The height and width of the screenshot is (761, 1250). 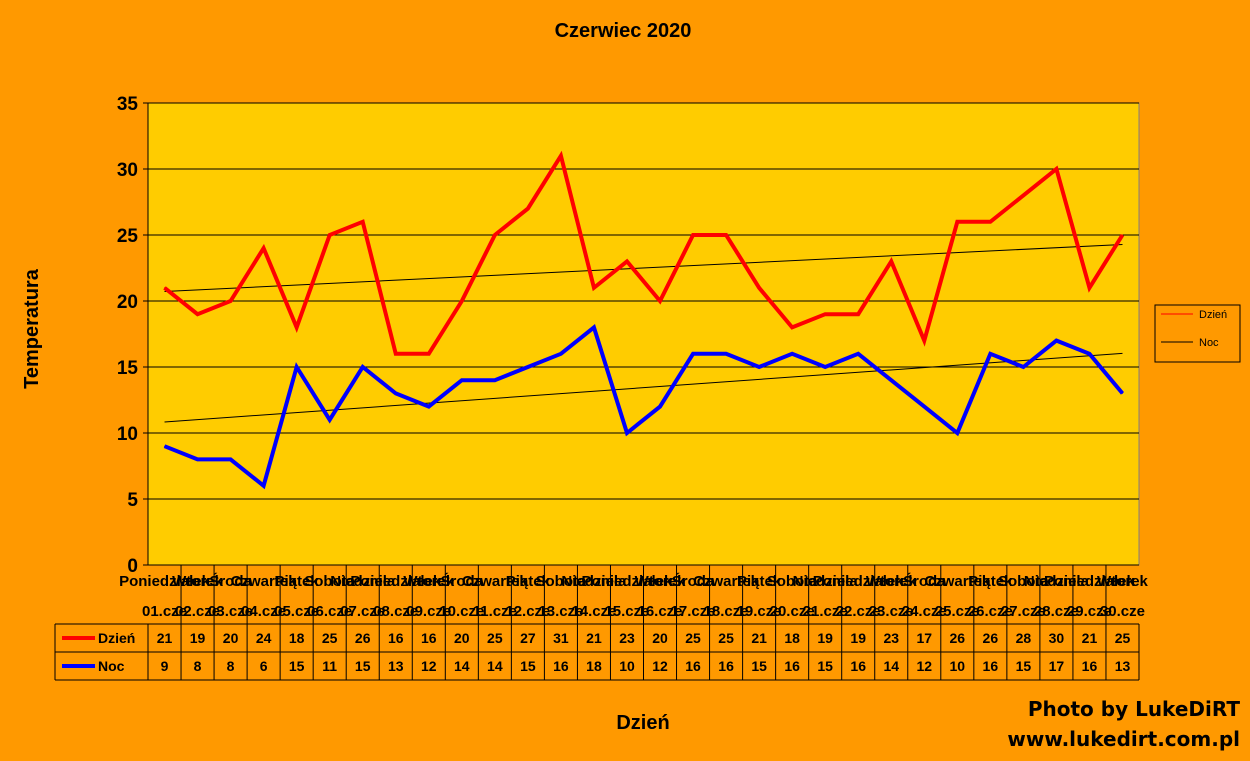 What do you see at coordinates (627, 638) in the screenshot?
I see `table-value: 23` at bounding box center [627, 638].